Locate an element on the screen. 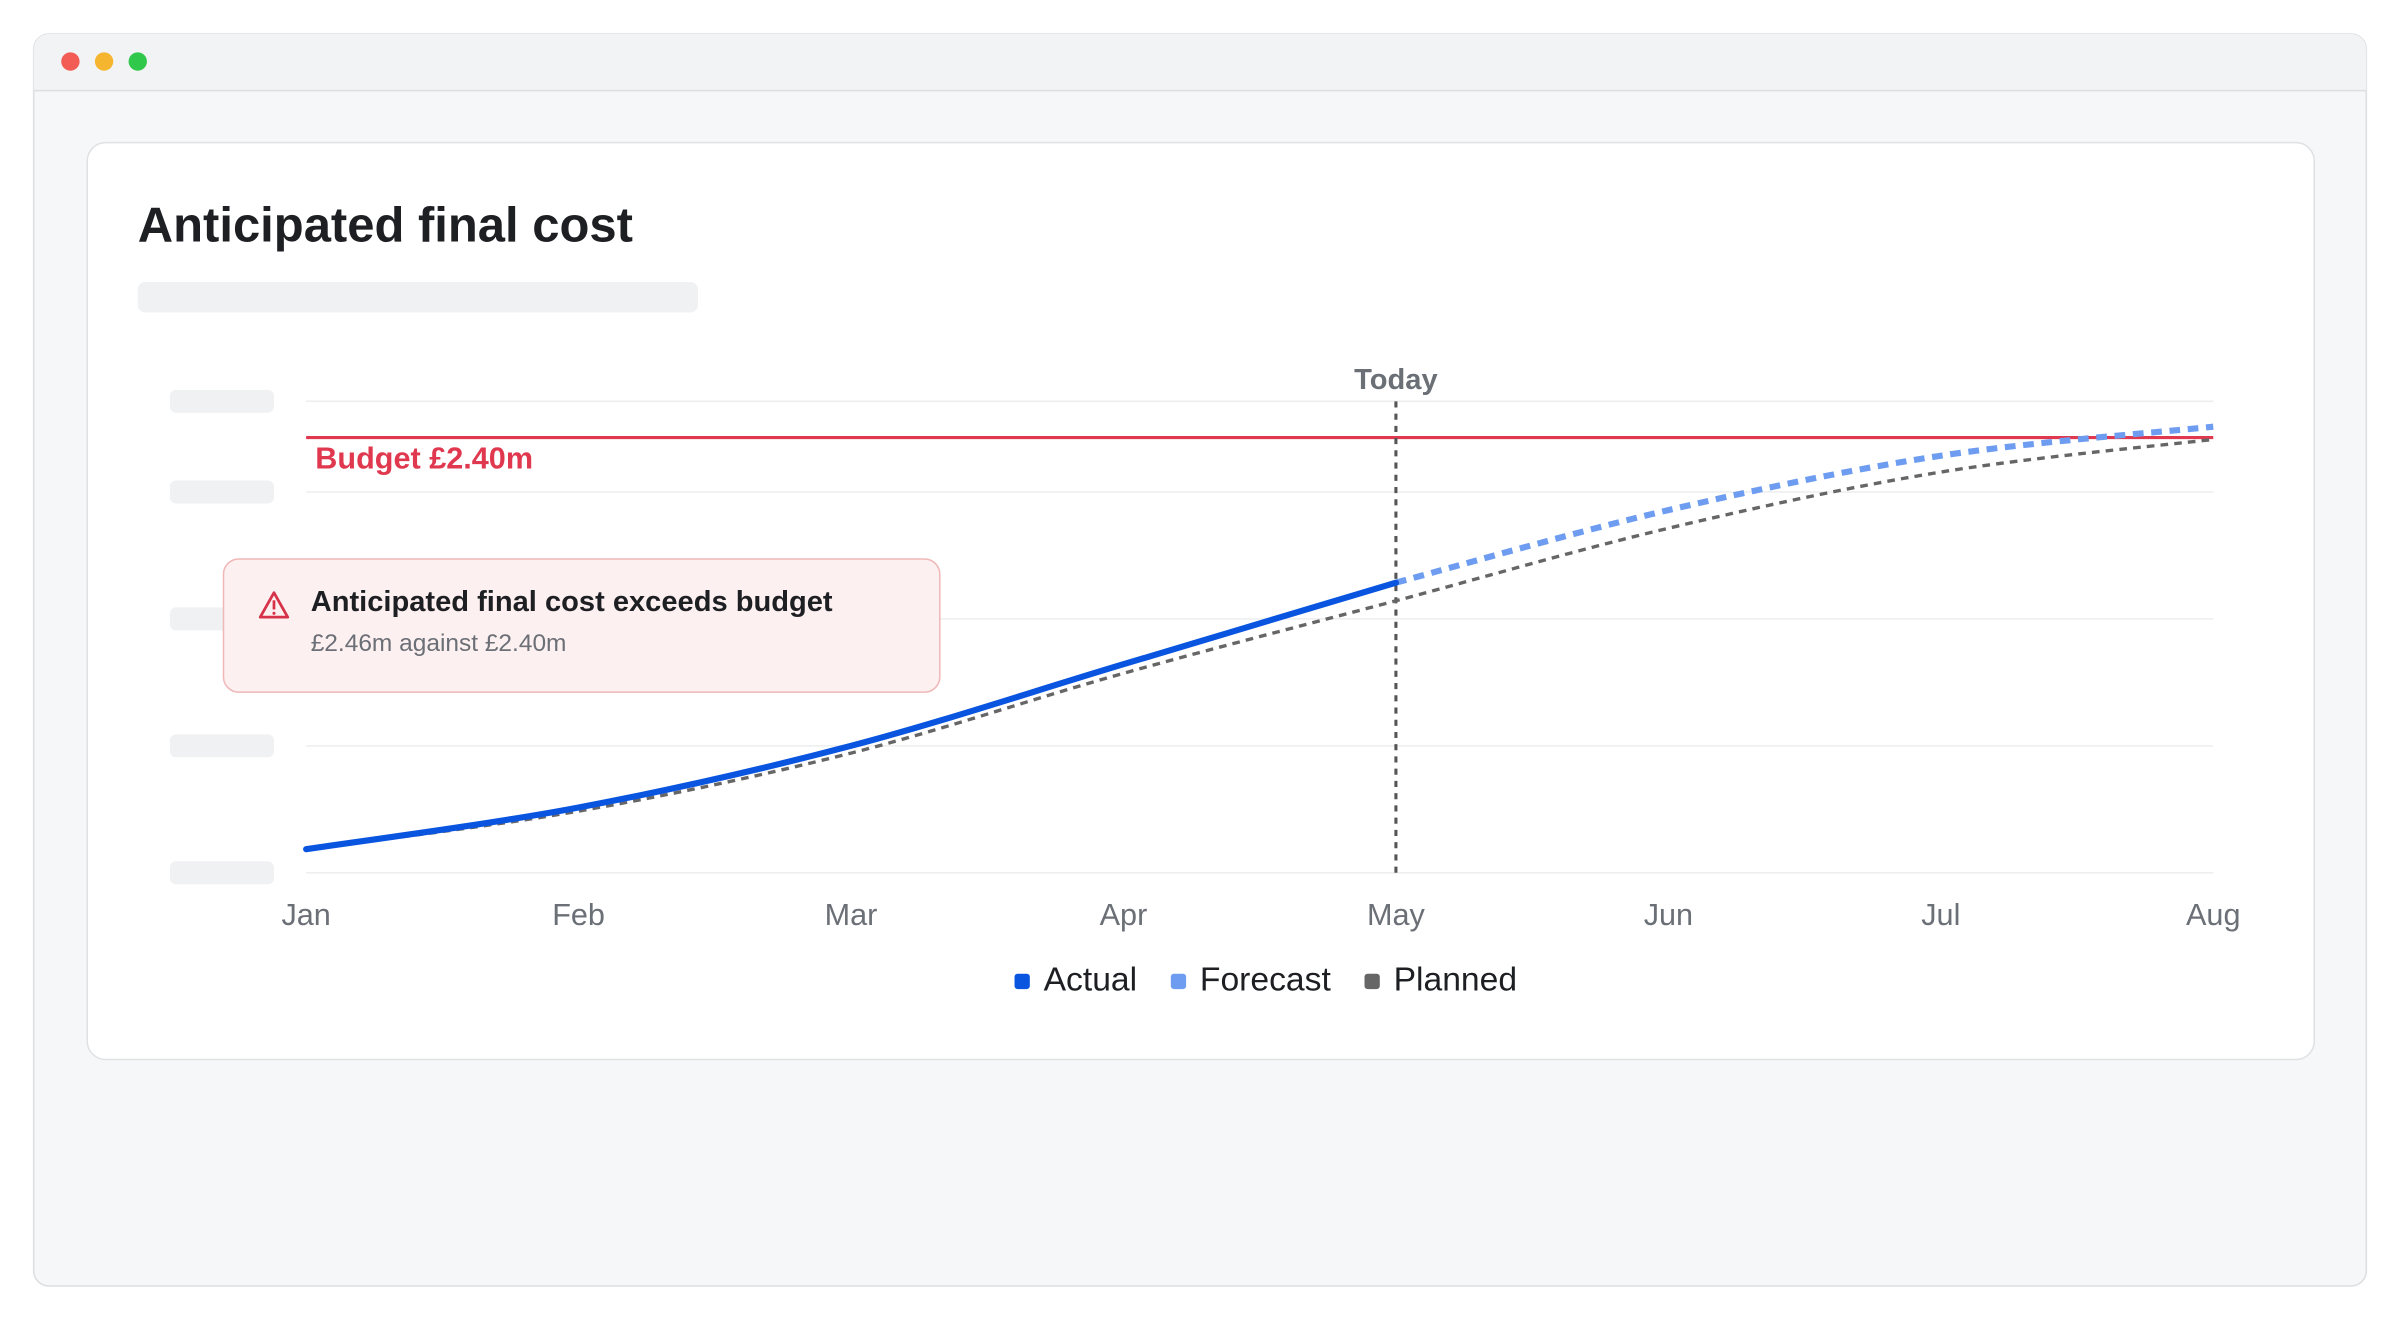  alert-detail: £2.46m against £2.40m is located at coordinates (439, 643).